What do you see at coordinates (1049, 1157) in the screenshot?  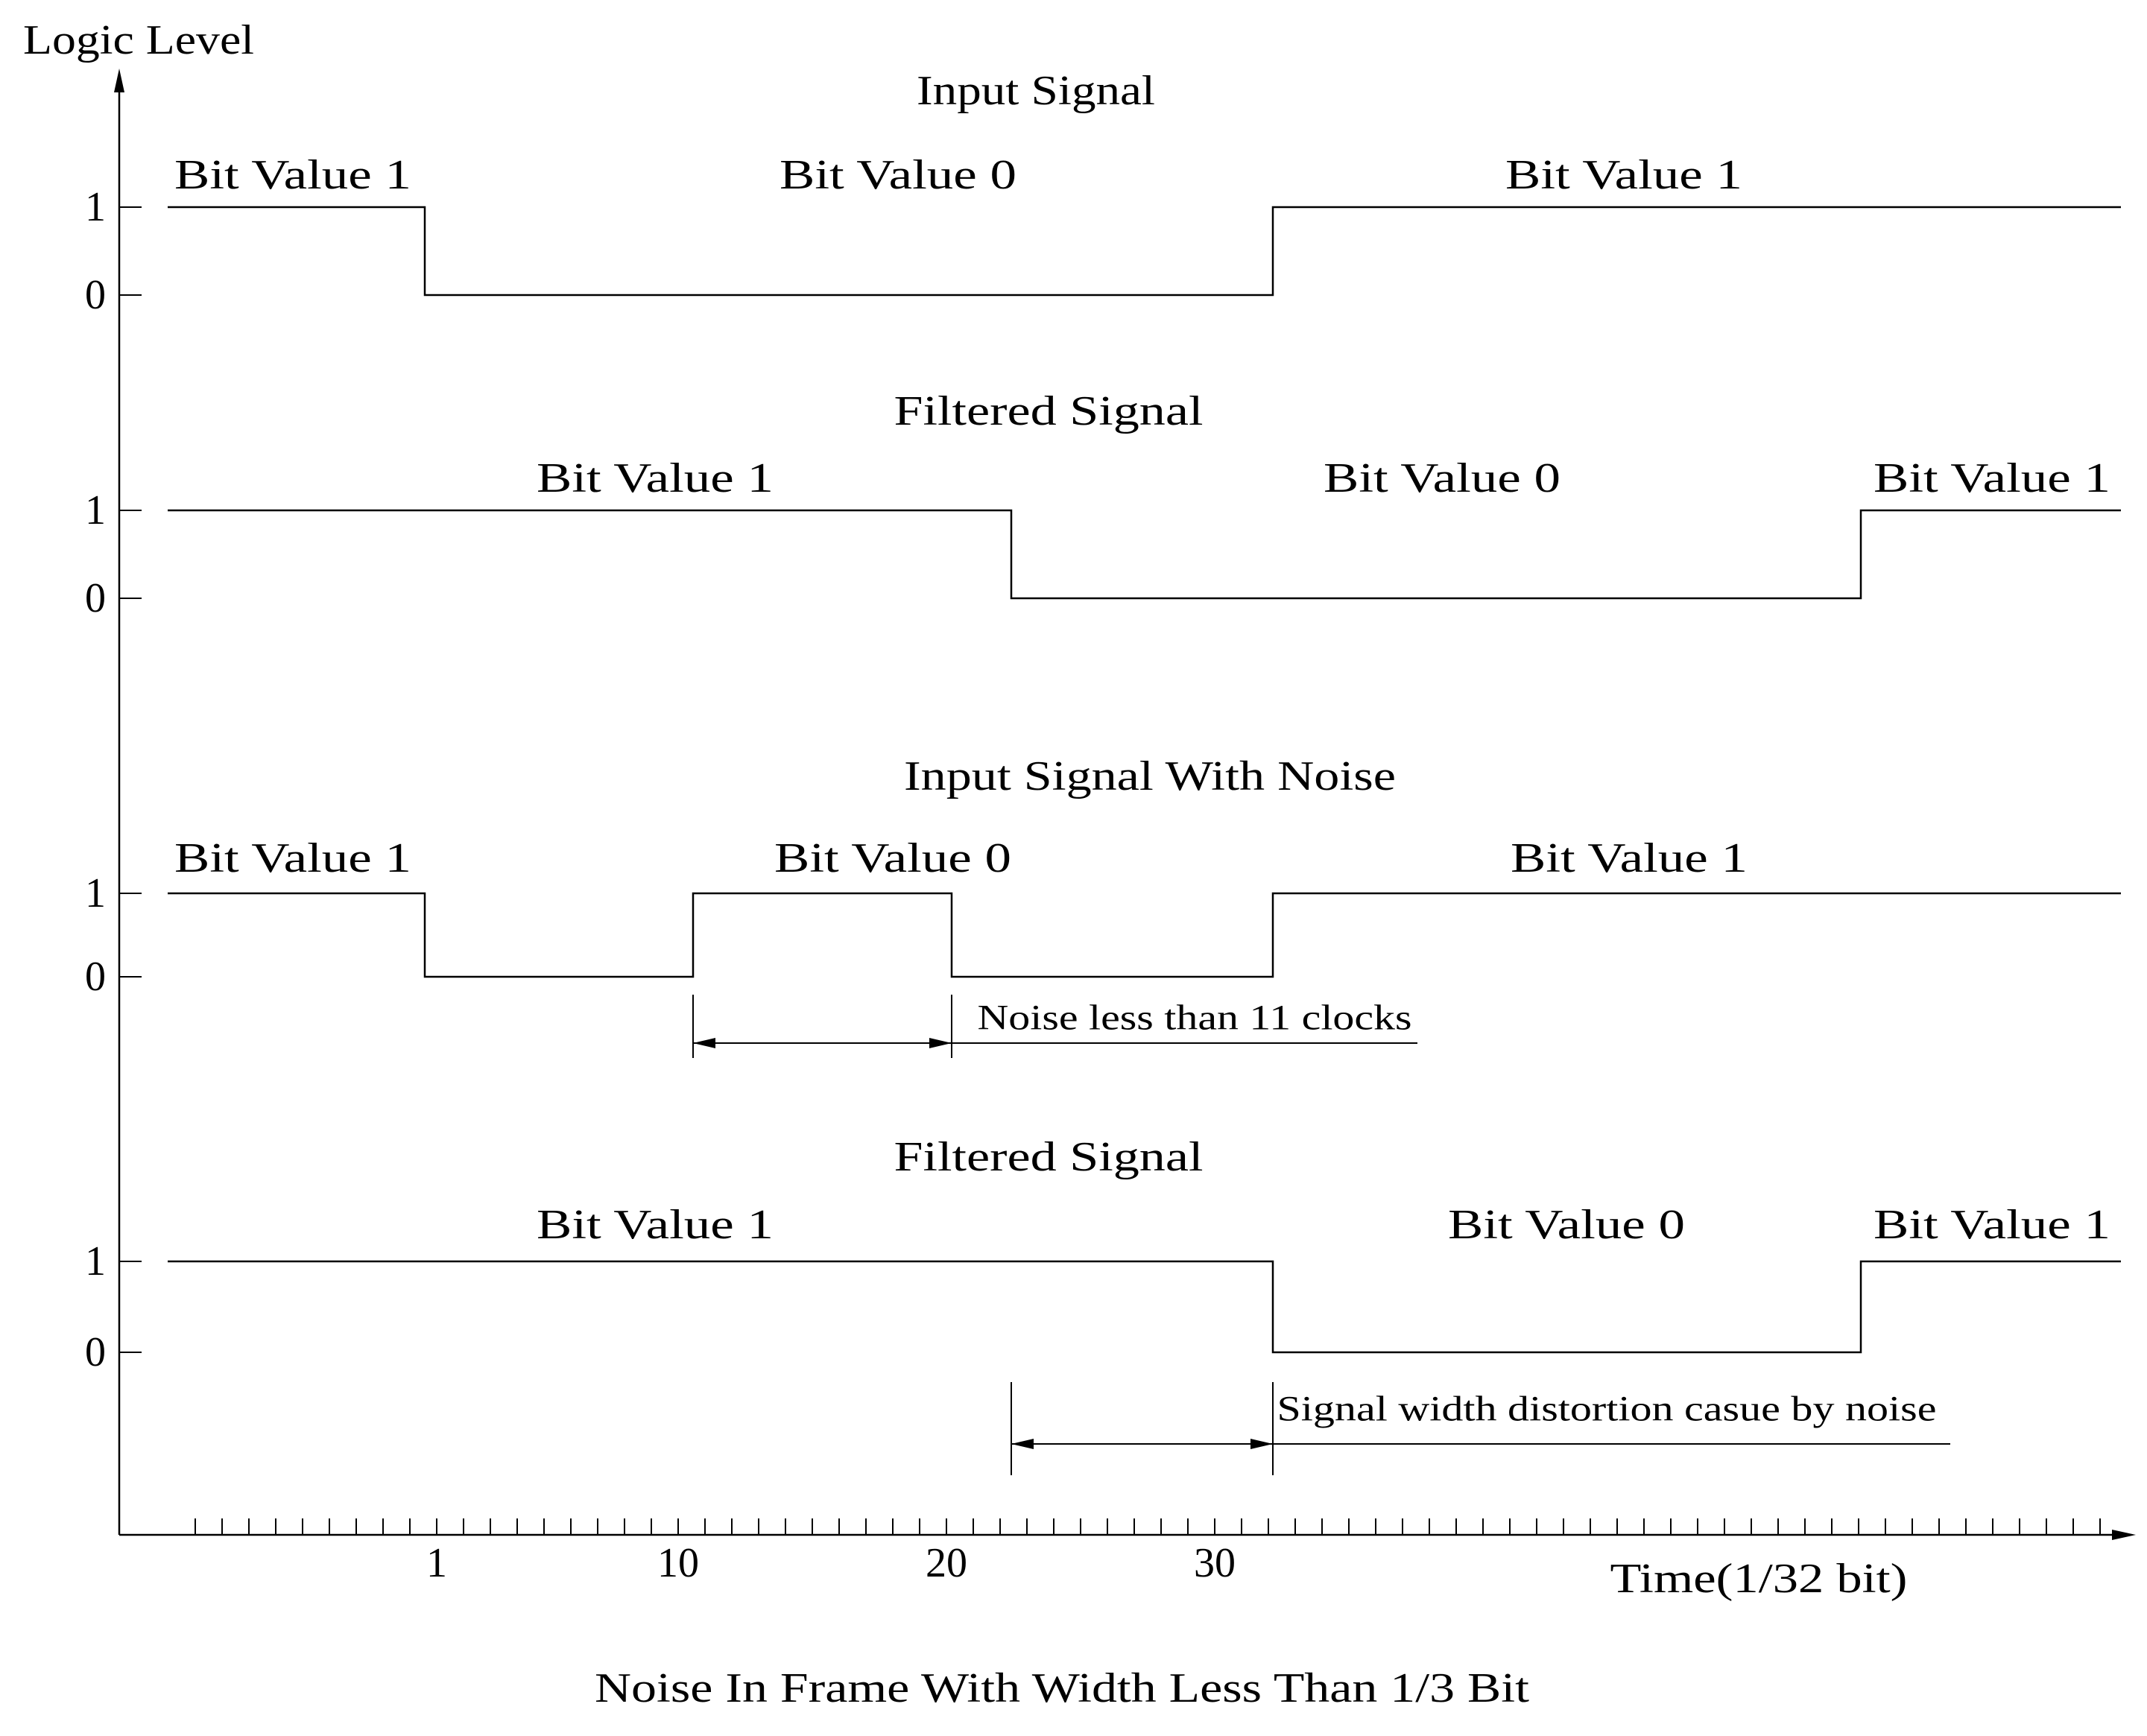 I see `waveform-title-filtered-signal-2: Filtered Signal` at bounding box center [1049, 1157].